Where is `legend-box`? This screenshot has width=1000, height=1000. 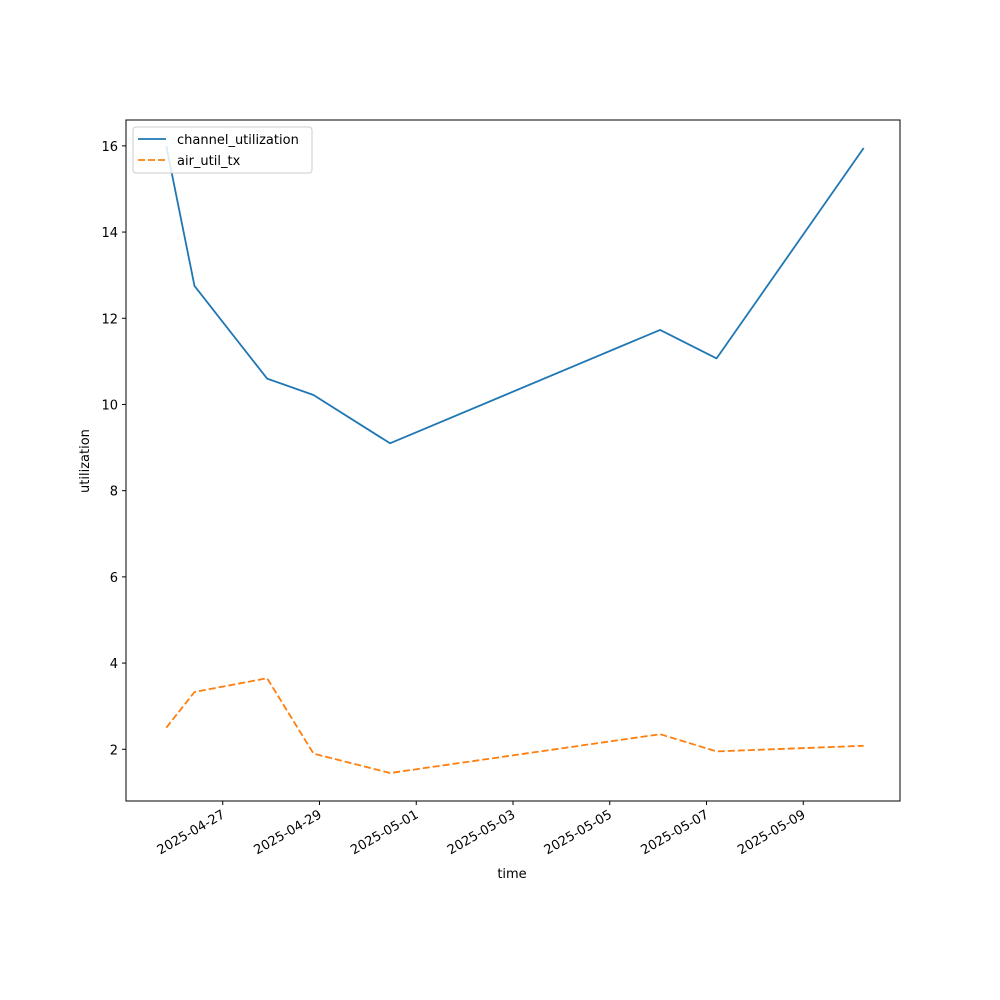 legend-box is located at coordinates (222, 150).